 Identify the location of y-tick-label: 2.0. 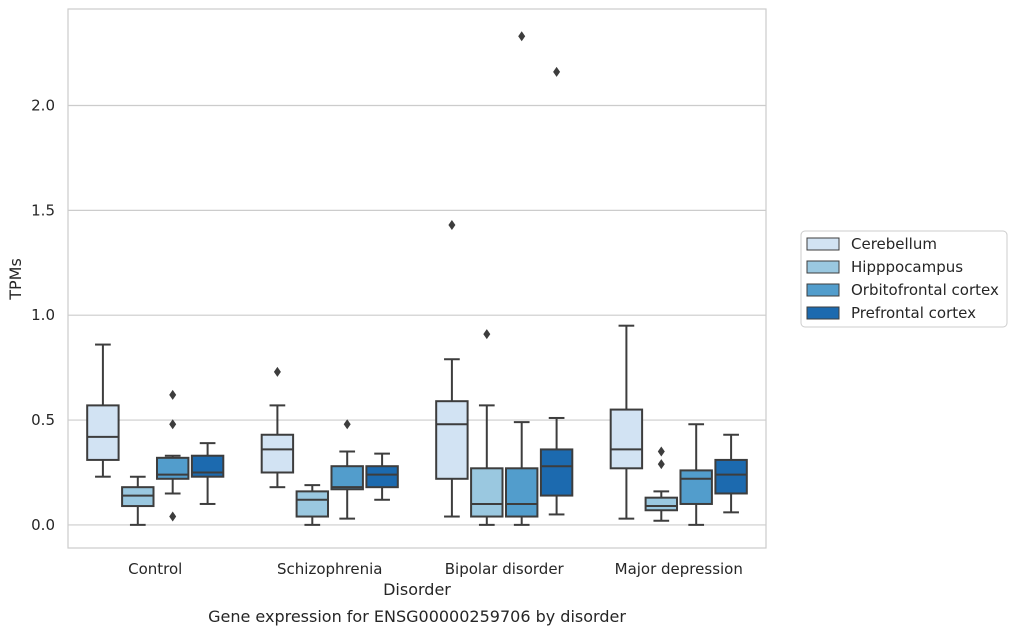
(43, 105).